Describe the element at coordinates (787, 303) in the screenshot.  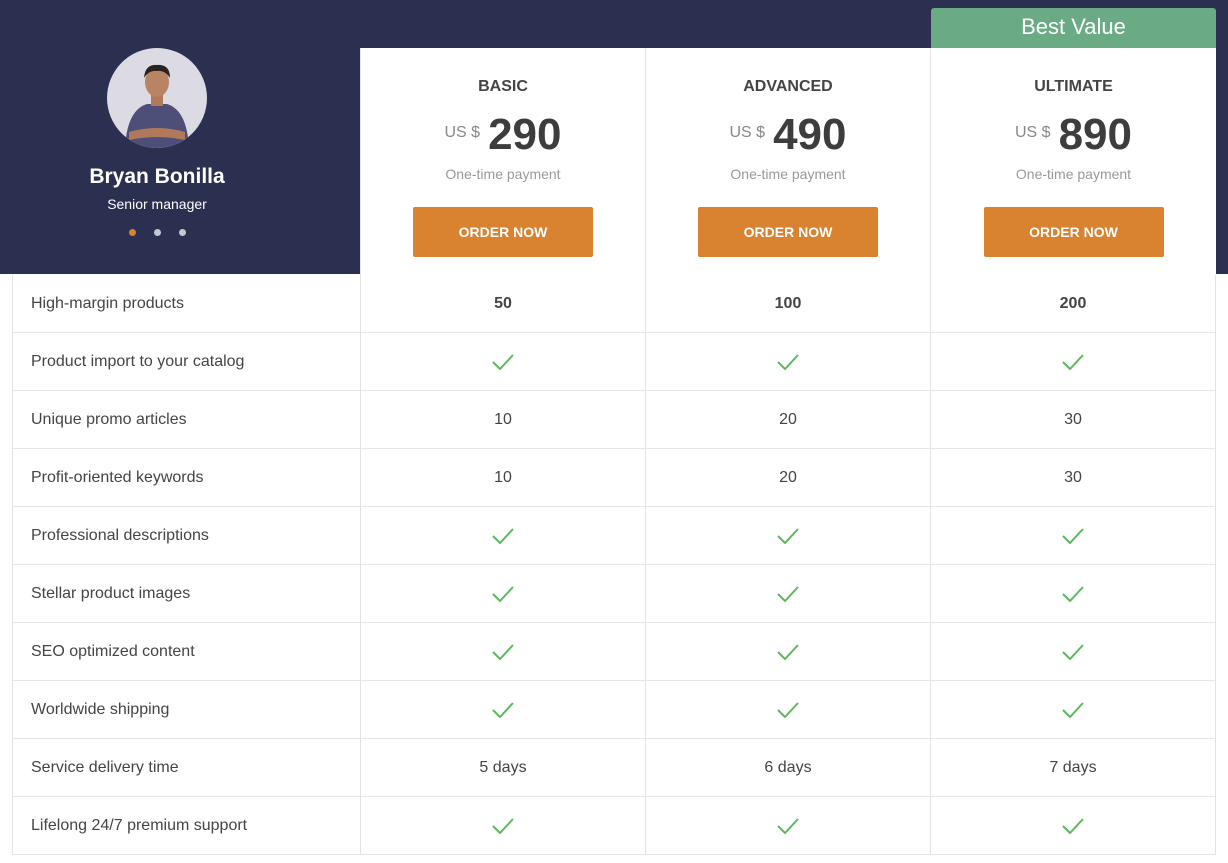
I see `feature-value: 100` at that location.